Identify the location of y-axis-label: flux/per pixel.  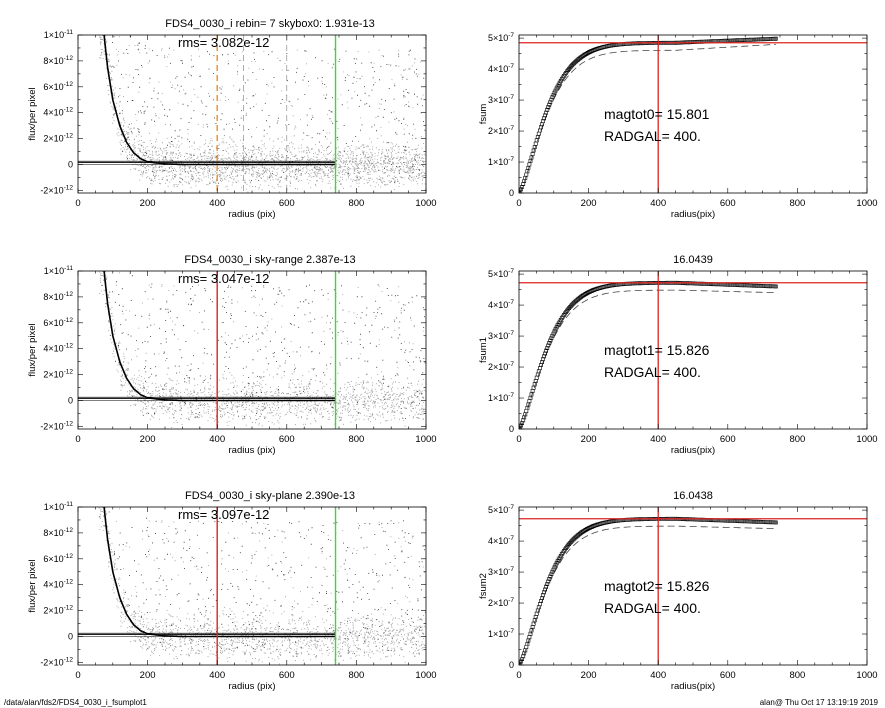
(32, 585).